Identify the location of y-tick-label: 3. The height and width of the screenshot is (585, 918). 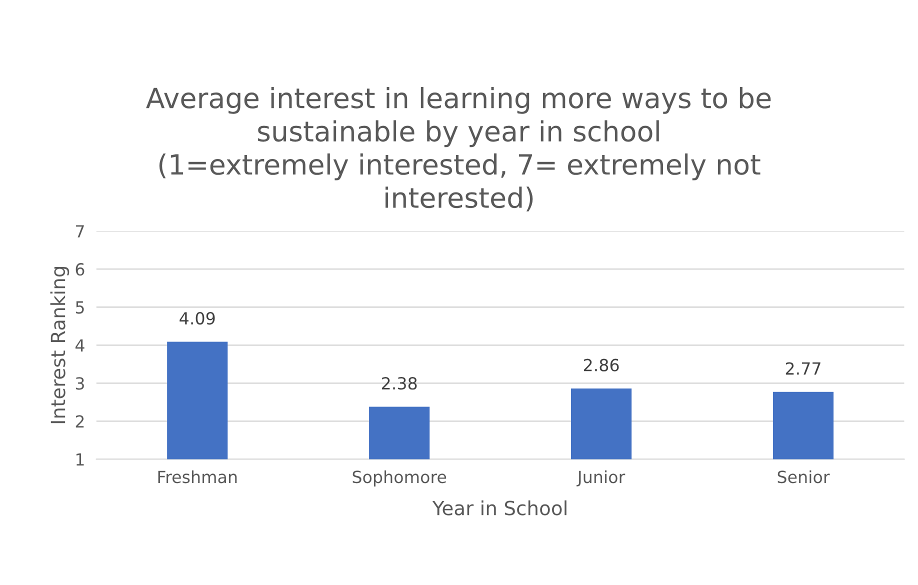
(80, 383).